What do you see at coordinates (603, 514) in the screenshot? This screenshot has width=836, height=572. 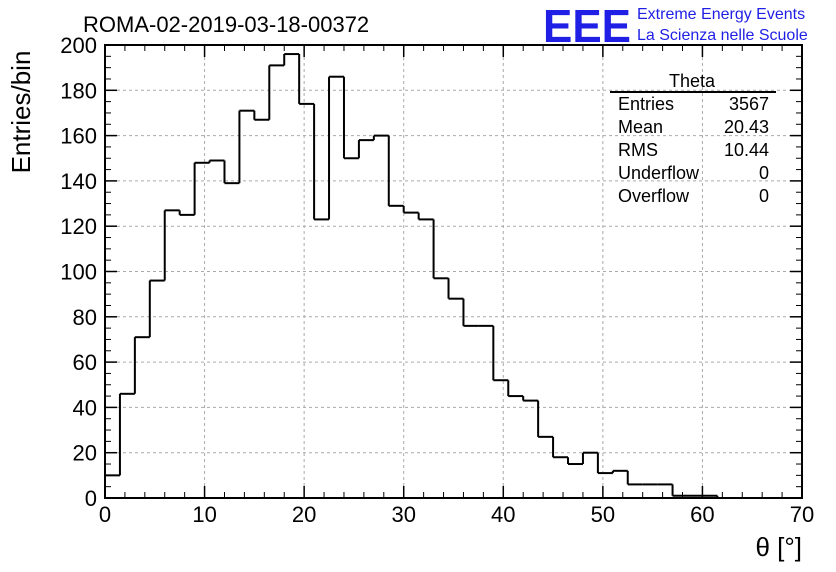 I see `x-tick-label: 50` at bounding box center [603, 514].